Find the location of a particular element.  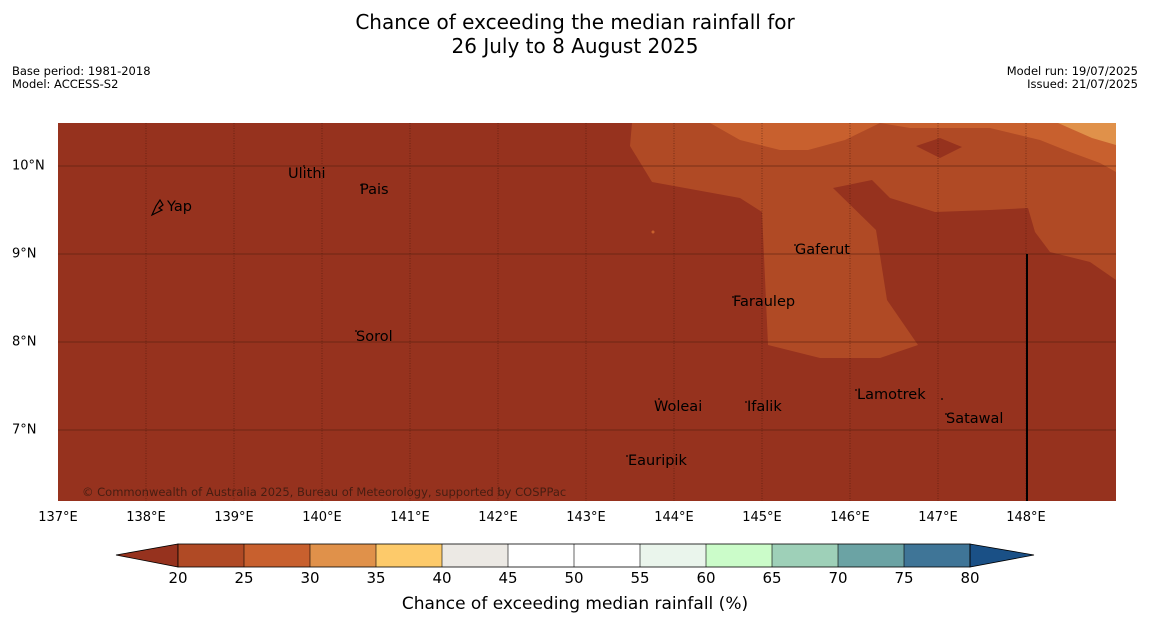

colorbar-label: 55 is located at coordinates (640, 578).